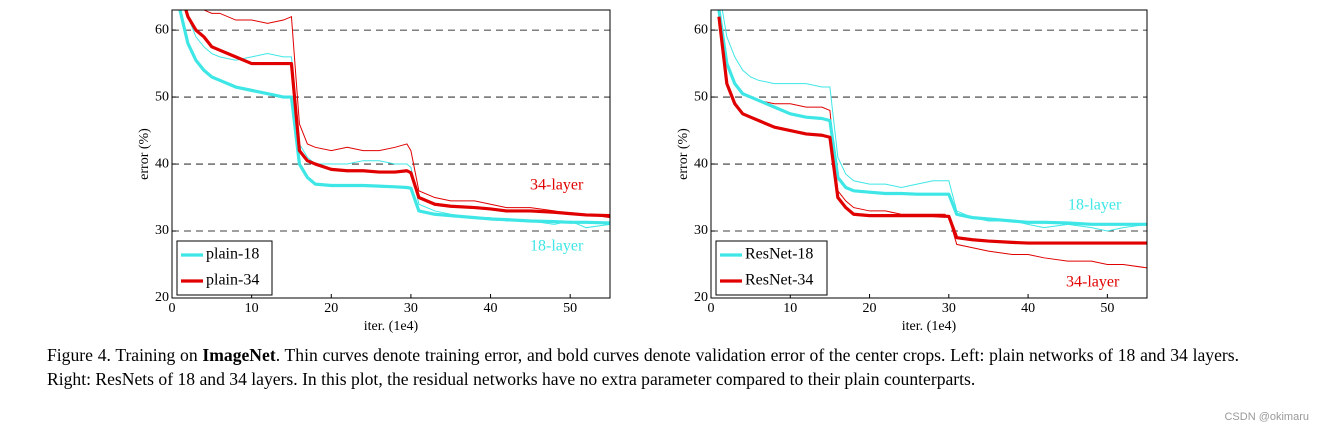 The height and width of the screenshot is (429, 1323). Describe the element at coordinates (232, 280) in the screenshot. I see `legend-label: plain-34` at that location.